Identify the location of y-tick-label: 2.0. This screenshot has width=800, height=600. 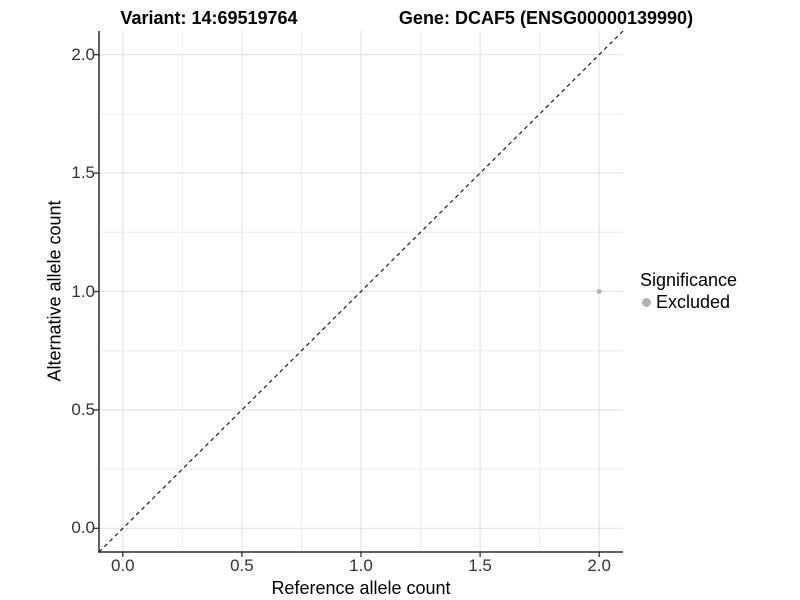
(83, 54).